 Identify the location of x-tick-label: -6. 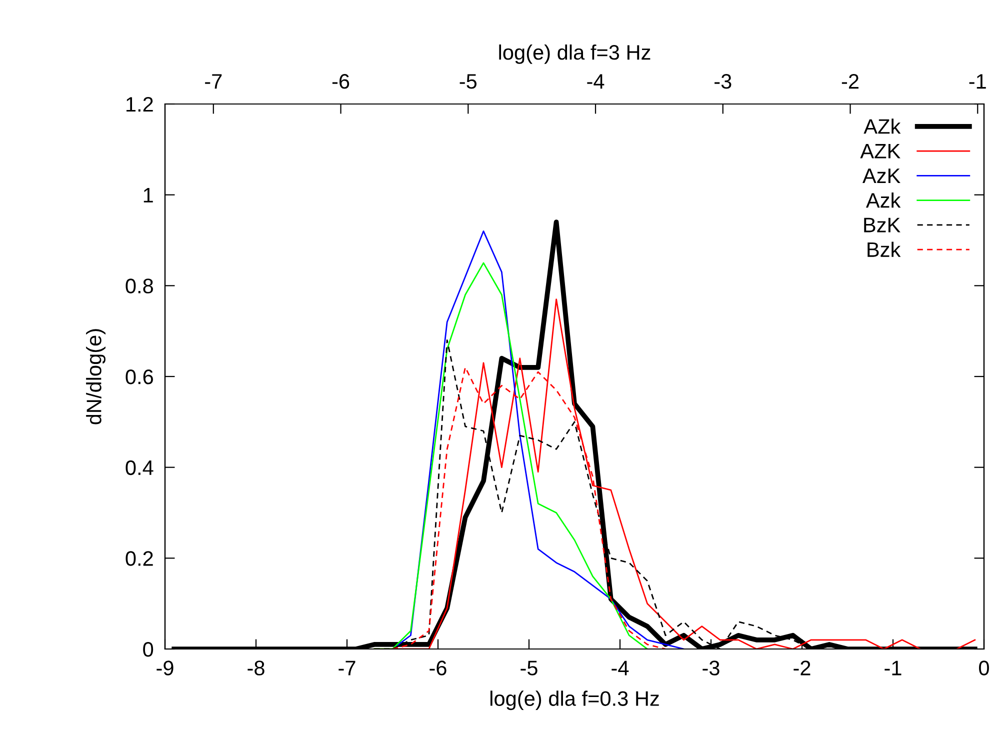
(438, 668).